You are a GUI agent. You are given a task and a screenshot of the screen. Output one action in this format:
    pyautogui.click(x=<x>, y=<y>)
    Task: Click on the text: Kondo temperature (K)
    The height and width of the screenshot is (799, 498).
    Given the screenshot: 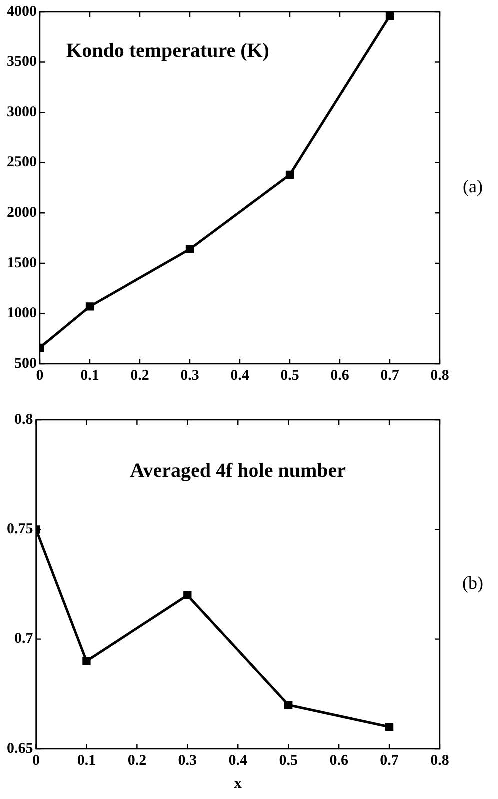 What is the action you would take?
    pyautogui.click(x=168, y=51)
    